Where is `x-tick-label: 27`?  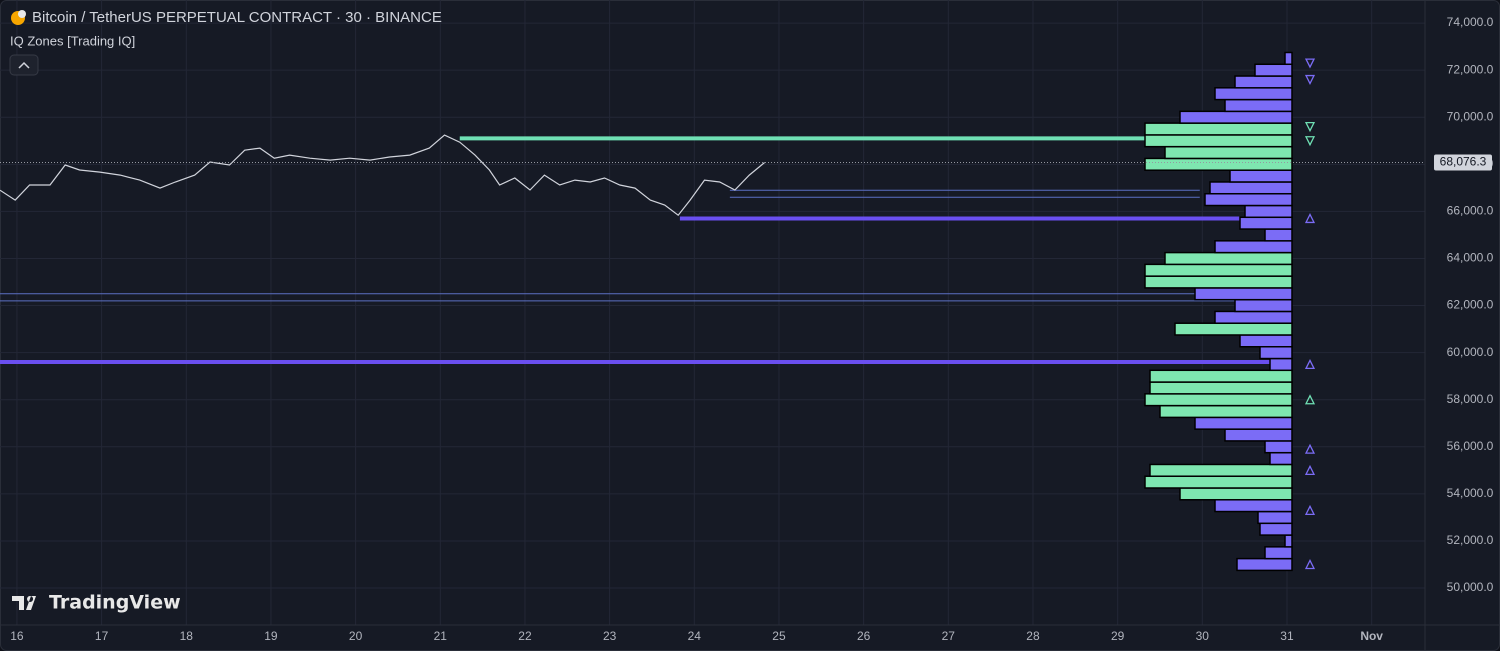
x-tick-label: 27 is located at coordinates (949, 636).